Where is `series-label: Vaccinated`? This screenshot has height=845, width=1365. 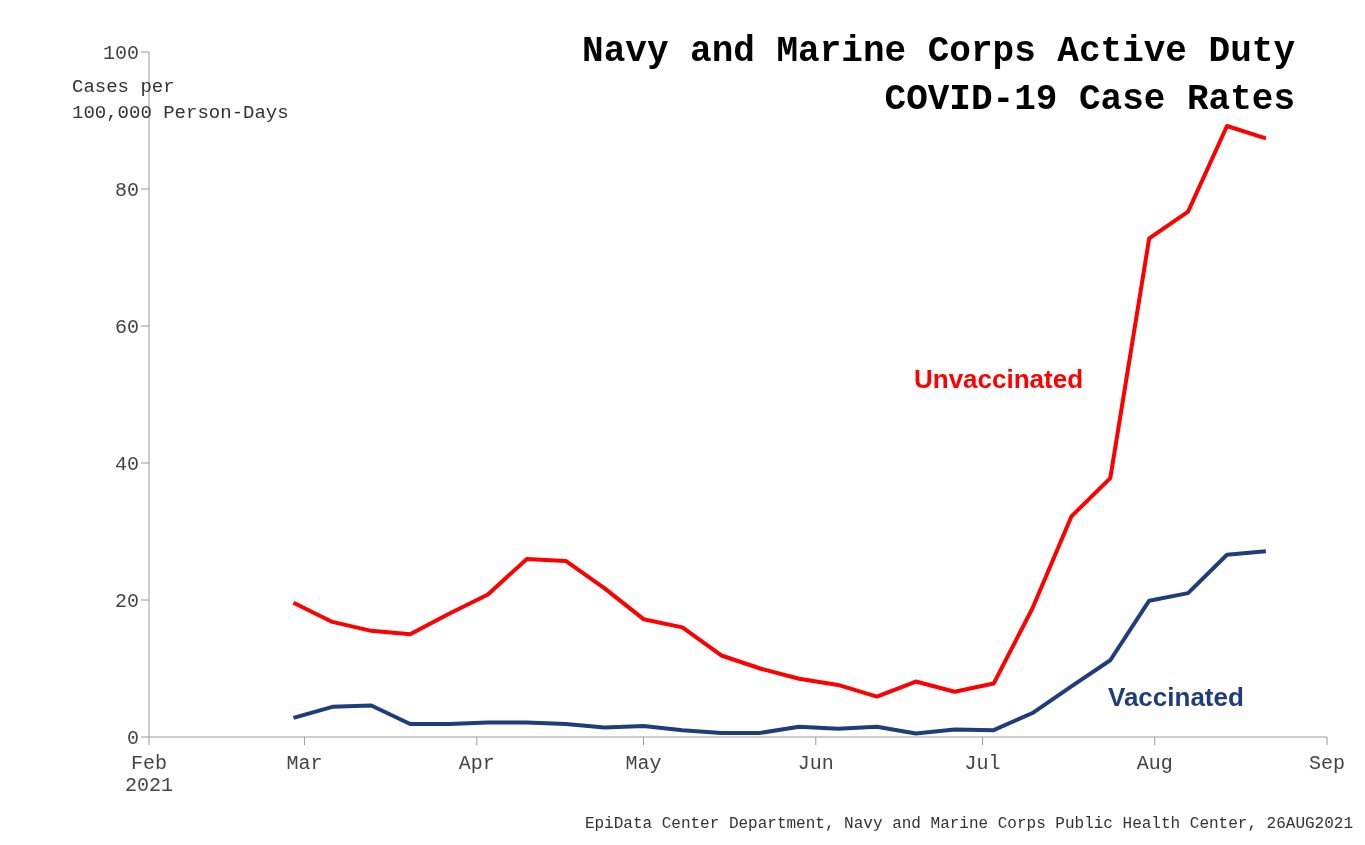 series-label: Vaccinated is located at coordinates (1176, 697).